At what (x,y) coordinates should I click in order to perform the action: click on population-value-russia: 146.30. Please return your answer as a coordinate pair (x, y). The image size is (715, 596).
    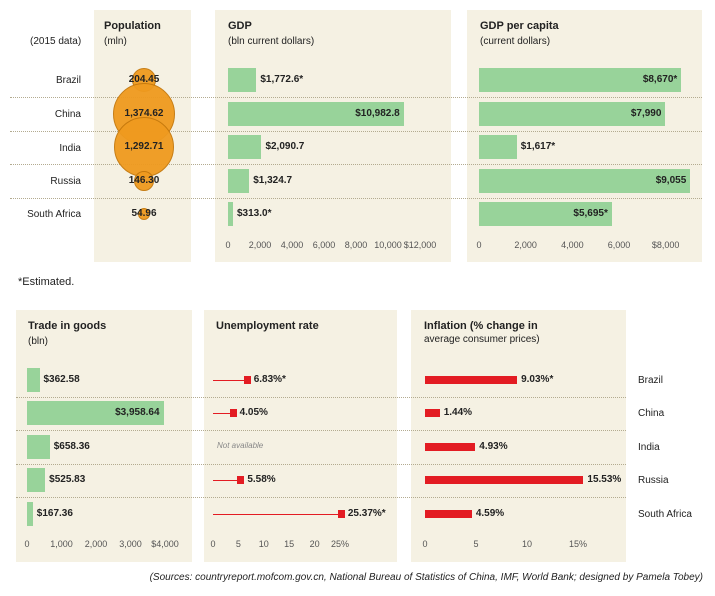
    Looking at the image, I should click on (144, 180).